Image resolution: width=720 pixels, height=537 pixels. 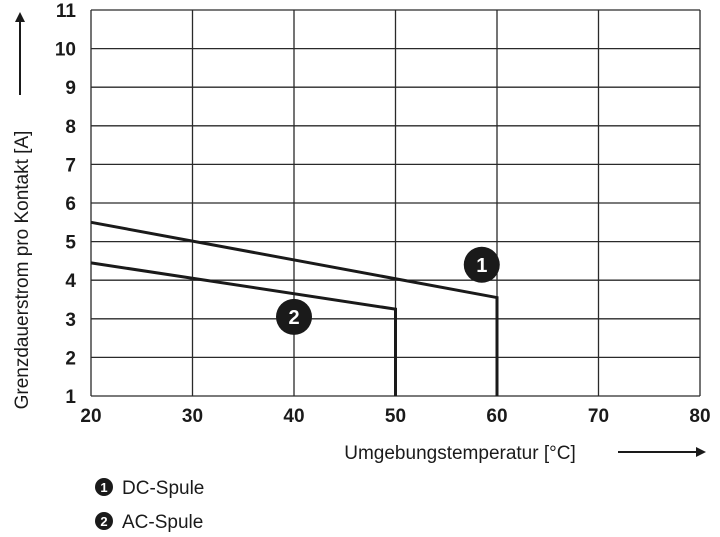 I want to click on series-marker-2-label: 2, so click(x=293, y=318).